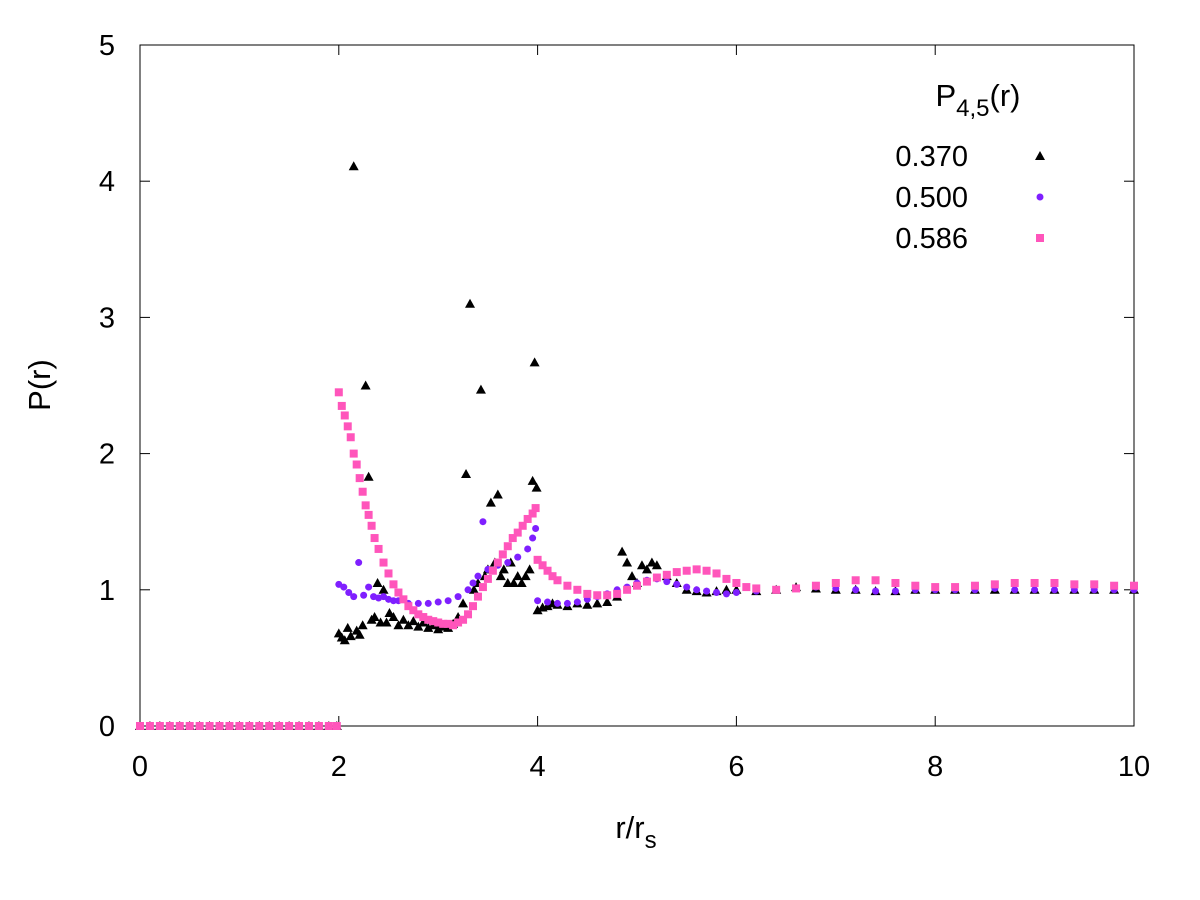 This screenshot has width=1200, height=900. I want to click on y-tick-label: 0, so click(107, 727).